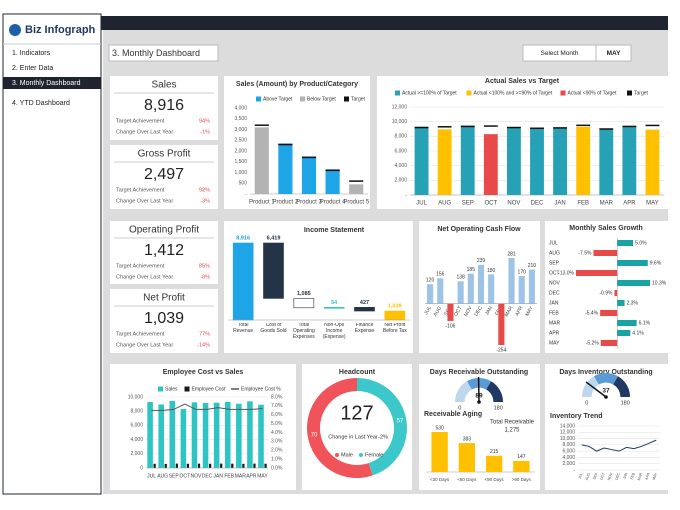 The height and width of the screenshot is (510, 680). I want to click on data-label: 185, so click(471, 270).